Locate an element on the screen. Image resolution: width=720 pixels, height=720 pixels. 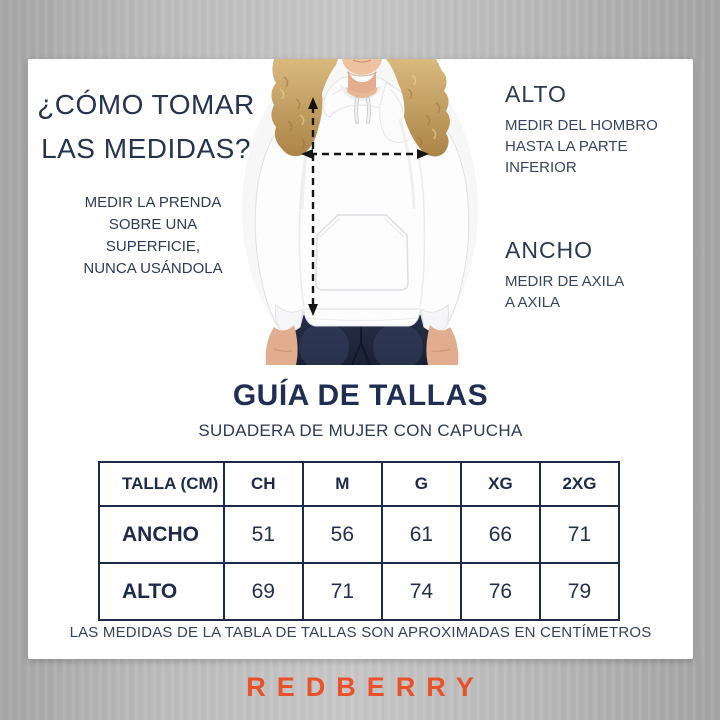
size-table-header-ch: CH is located at coordinates (263, 484).